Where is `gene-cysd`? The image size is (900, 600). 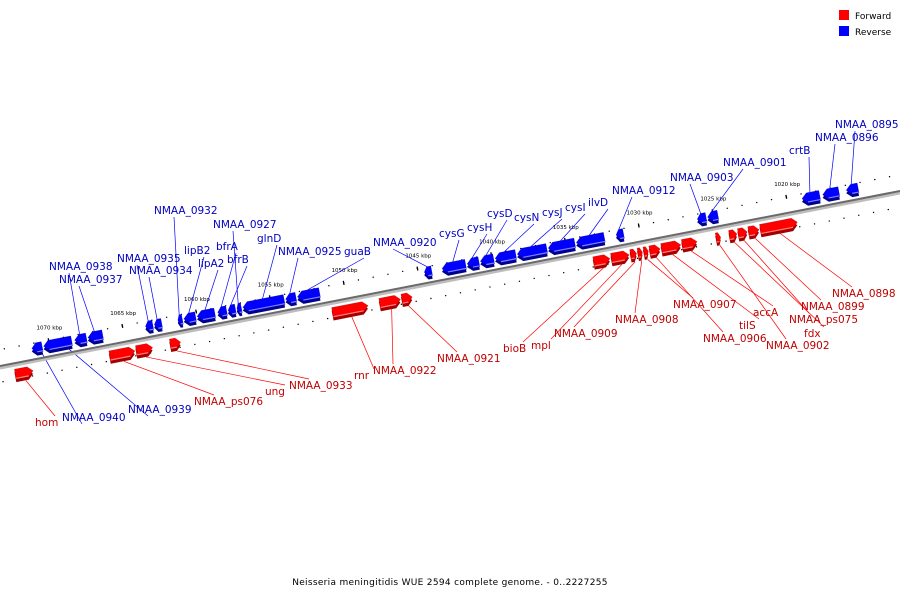
gene-cysd is located at coordinates (487, 261).